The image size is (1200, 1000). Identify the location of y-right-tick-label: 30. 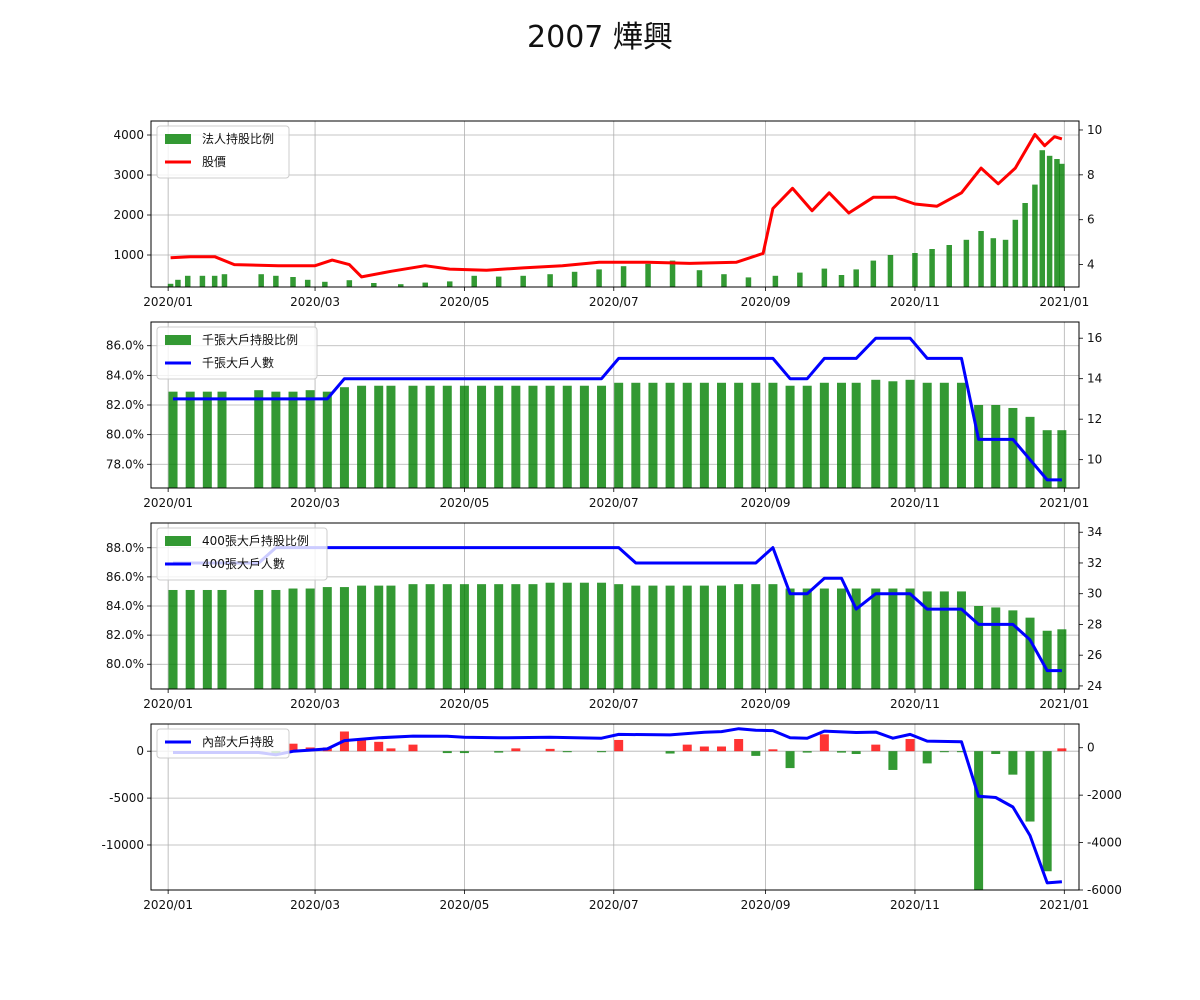
(1094, 594).